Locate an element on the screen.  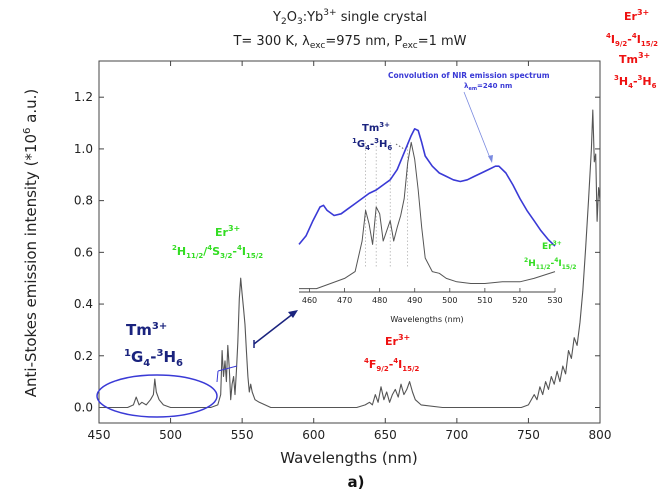
inset-arrow-line is located at coordinates (274, 328).